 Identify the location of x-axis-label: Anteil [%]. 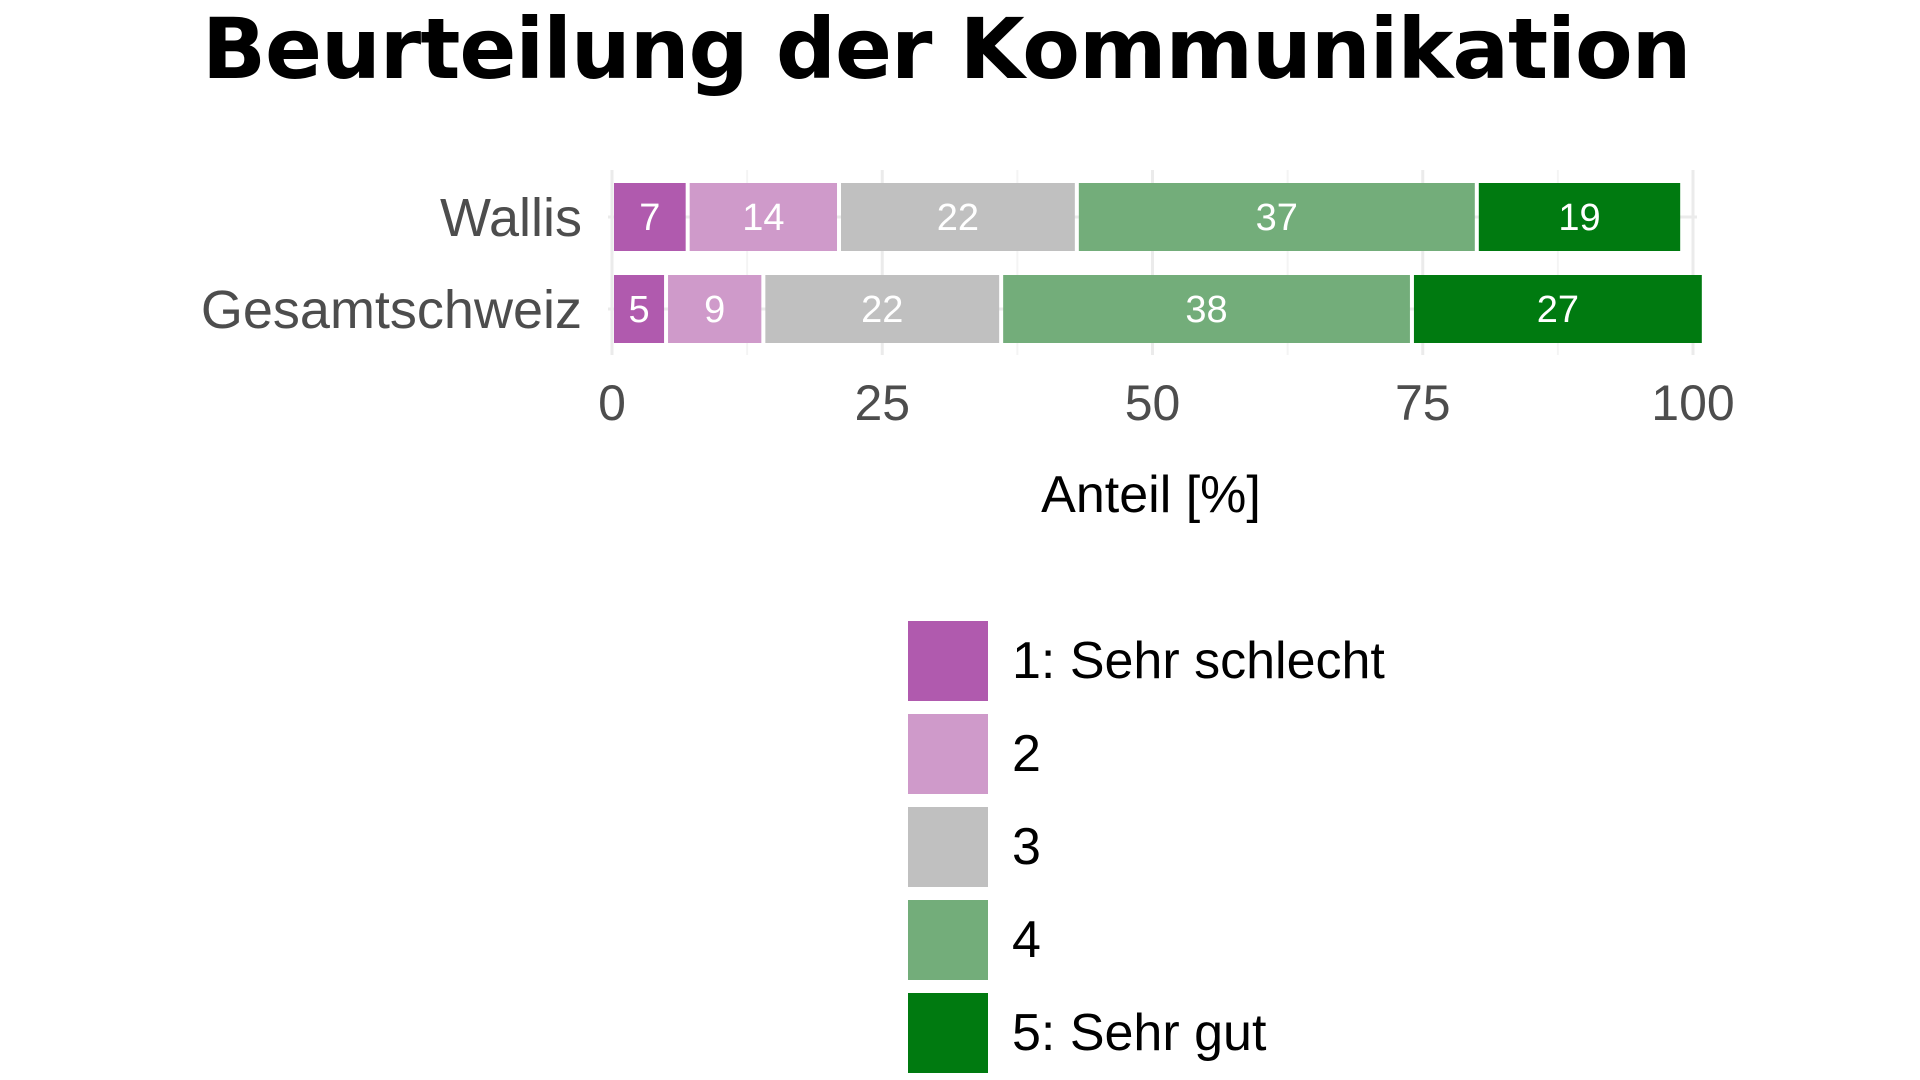
(1151, 495).